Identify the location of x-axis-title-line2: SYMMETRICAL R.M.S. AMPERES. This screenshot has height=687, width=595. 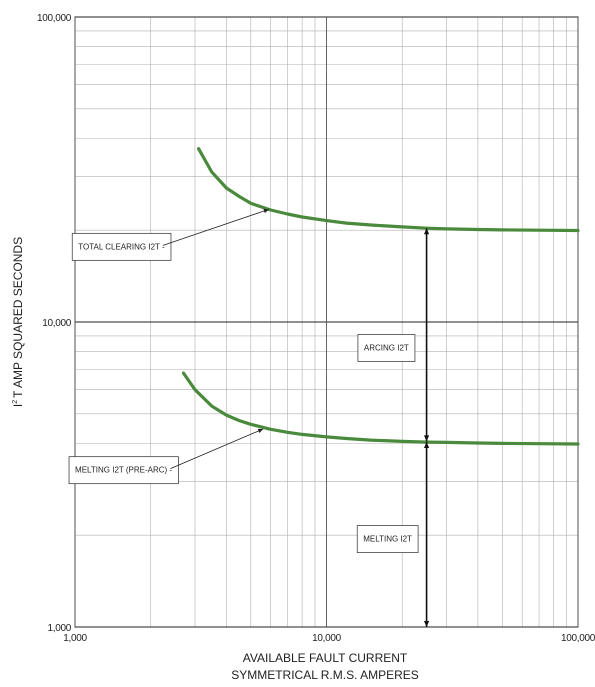
(325, 675).